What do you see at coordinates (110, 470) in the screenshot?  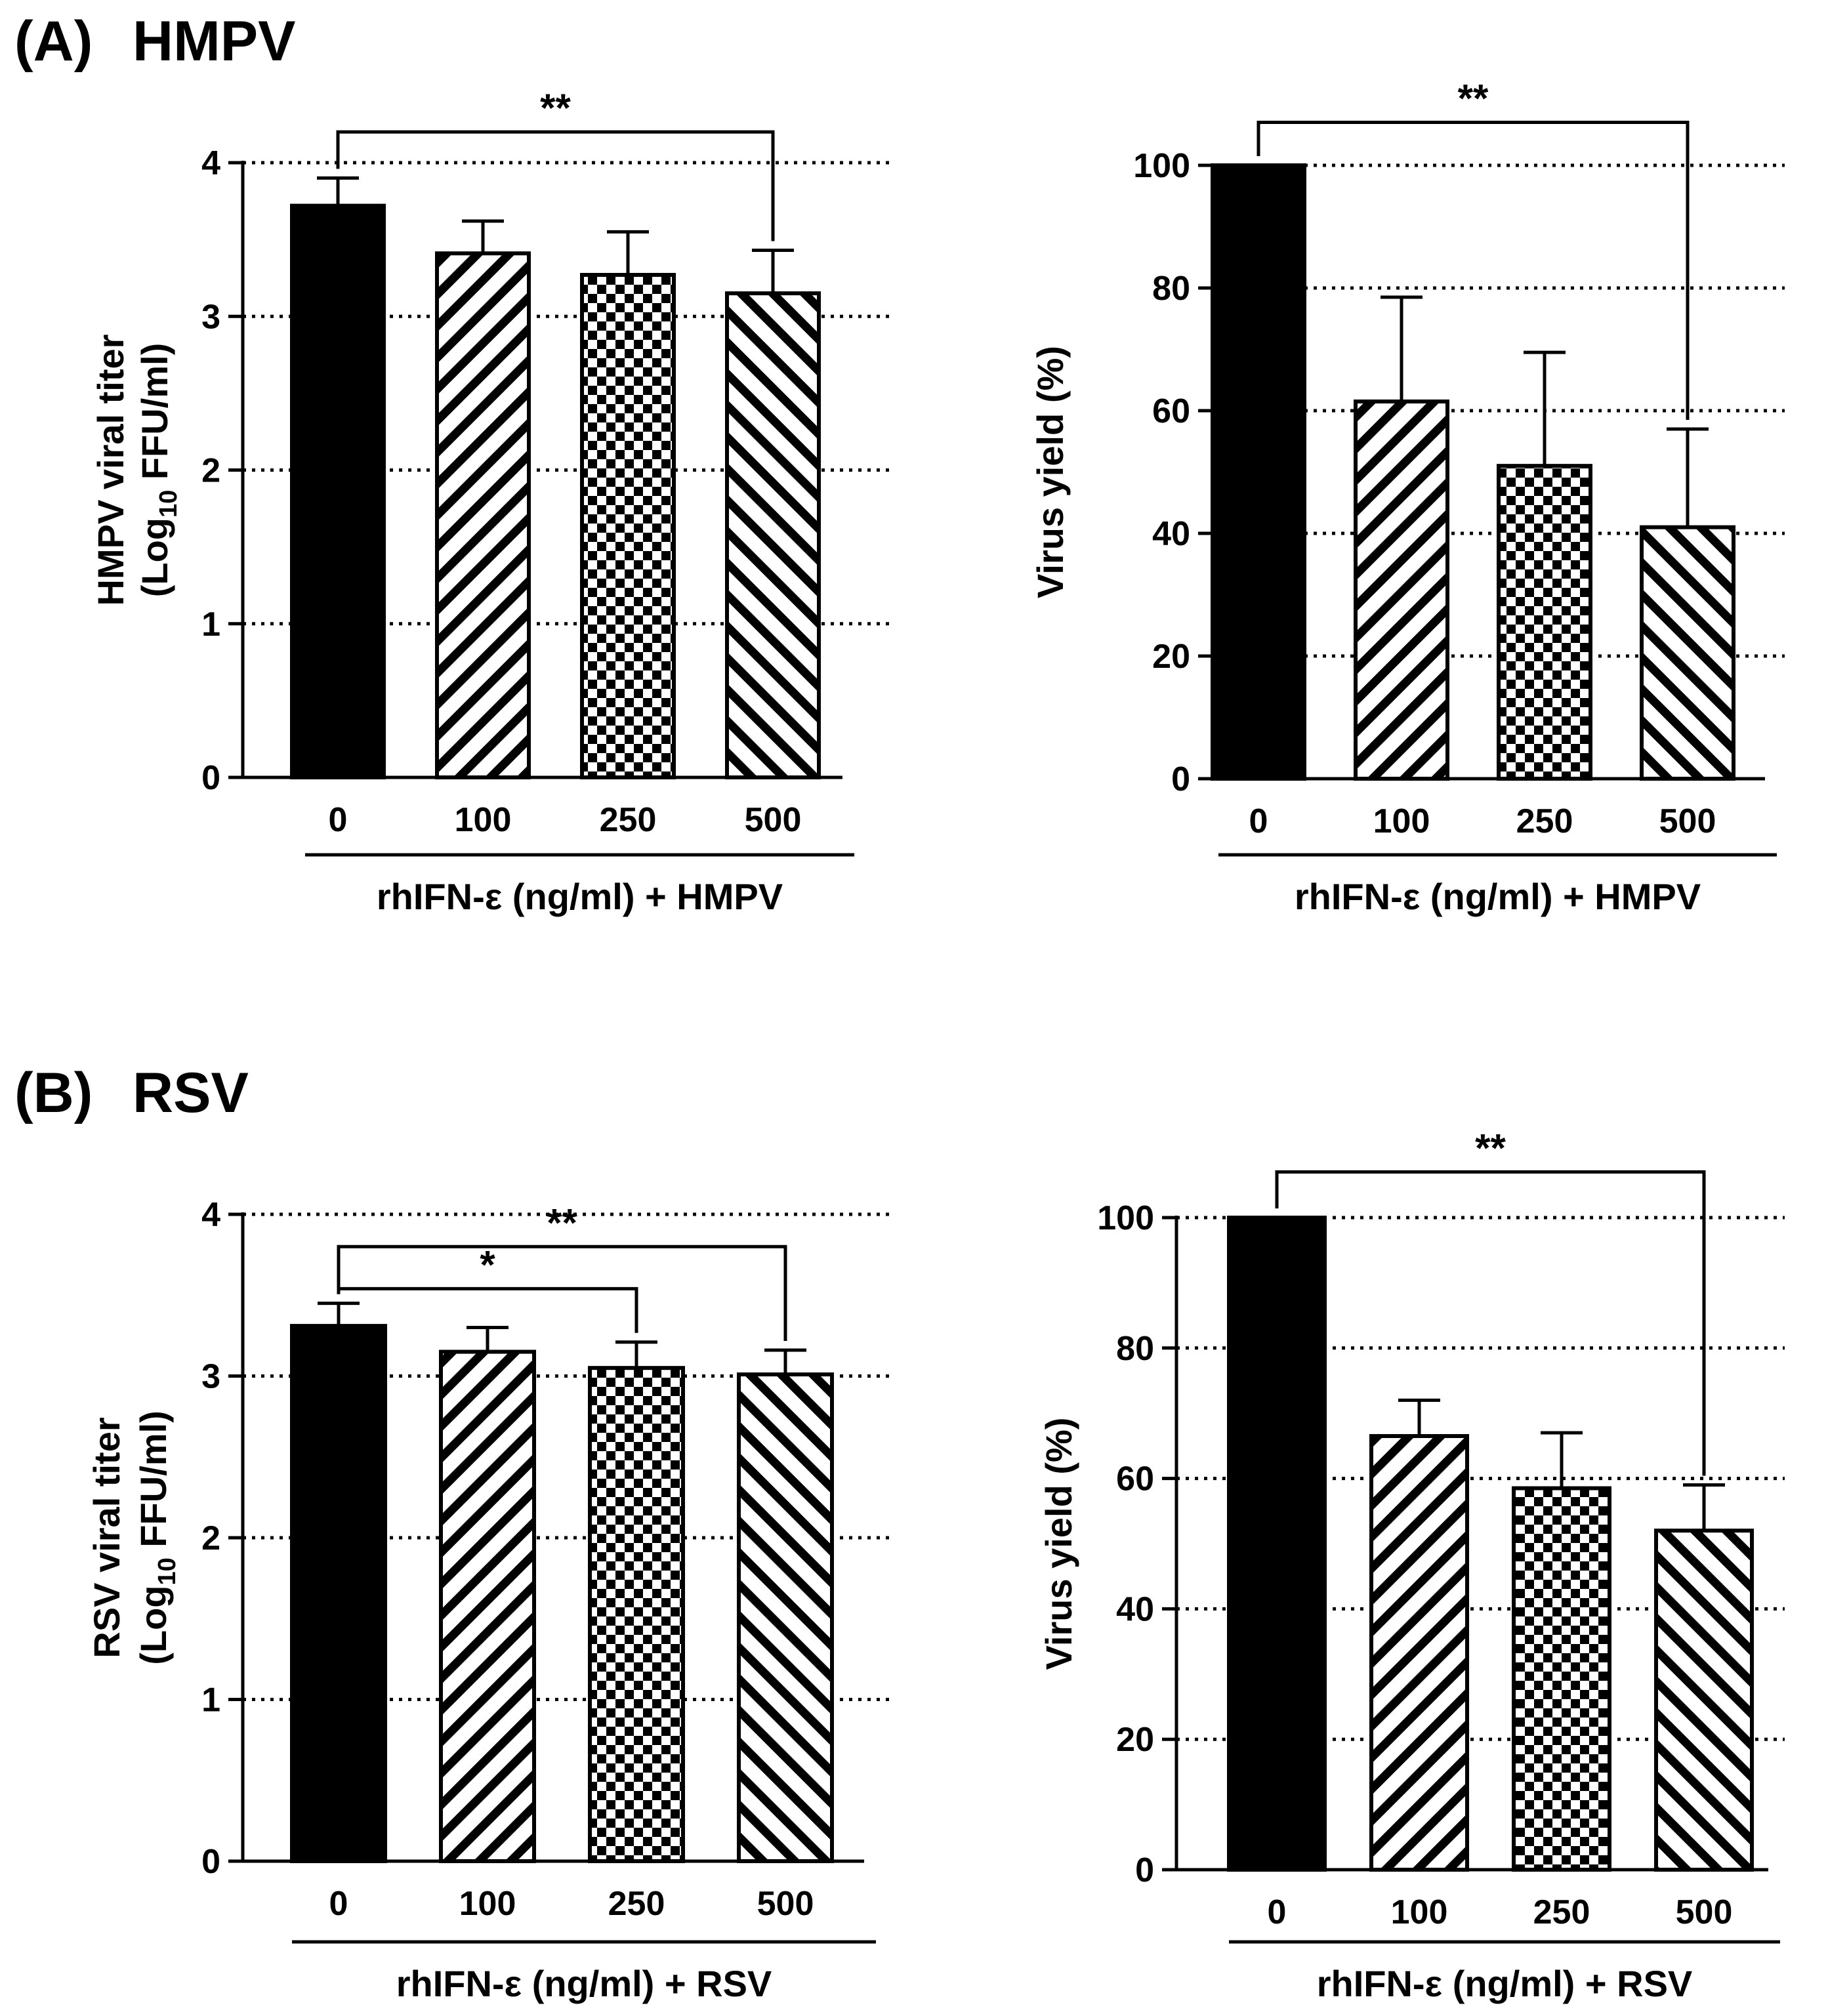 I see `y-axis-title: HMPV viral titer` at bounding box center [110, 470].